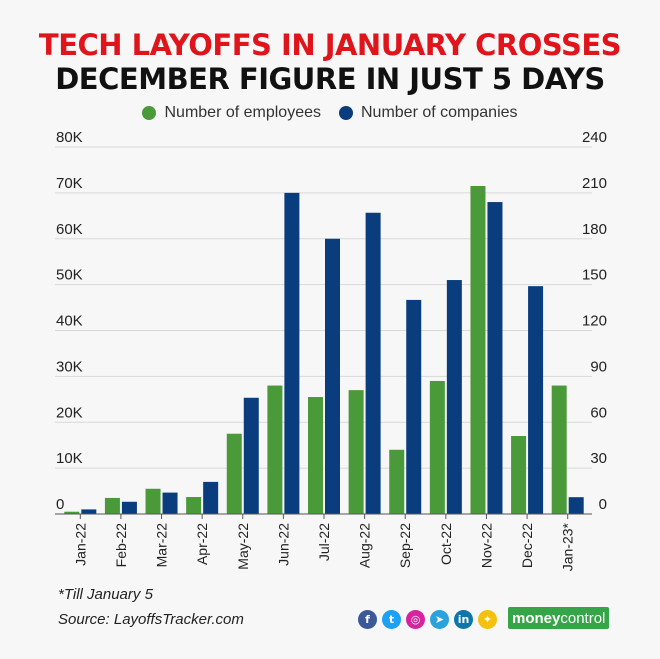 The height and width of the screenshot is (659, 660). What do you see at coordinates (69, 275) in the screenshot?
I see `y-left-tick-label: 50K` at bounding box center [69, 275].